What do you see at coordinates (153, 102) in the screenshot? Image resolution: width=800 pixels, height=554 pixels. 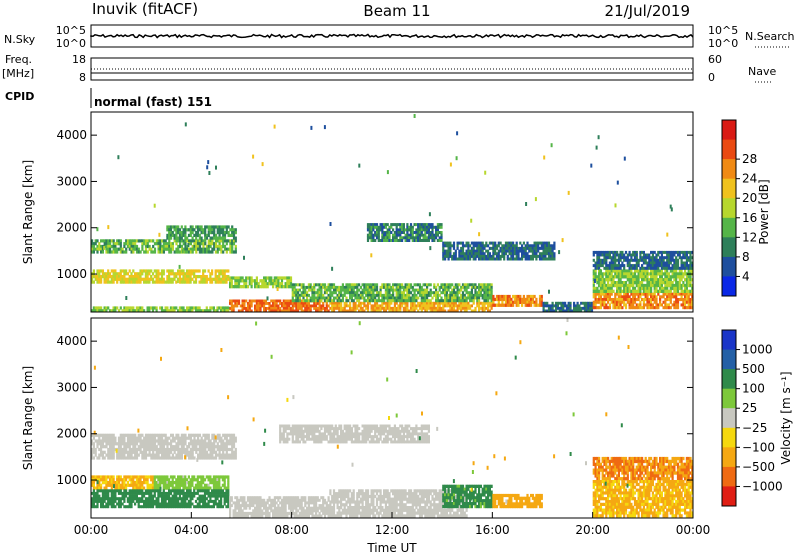 I see `cpid-text: normal (fast) 151` at bounding box center [153, 102].